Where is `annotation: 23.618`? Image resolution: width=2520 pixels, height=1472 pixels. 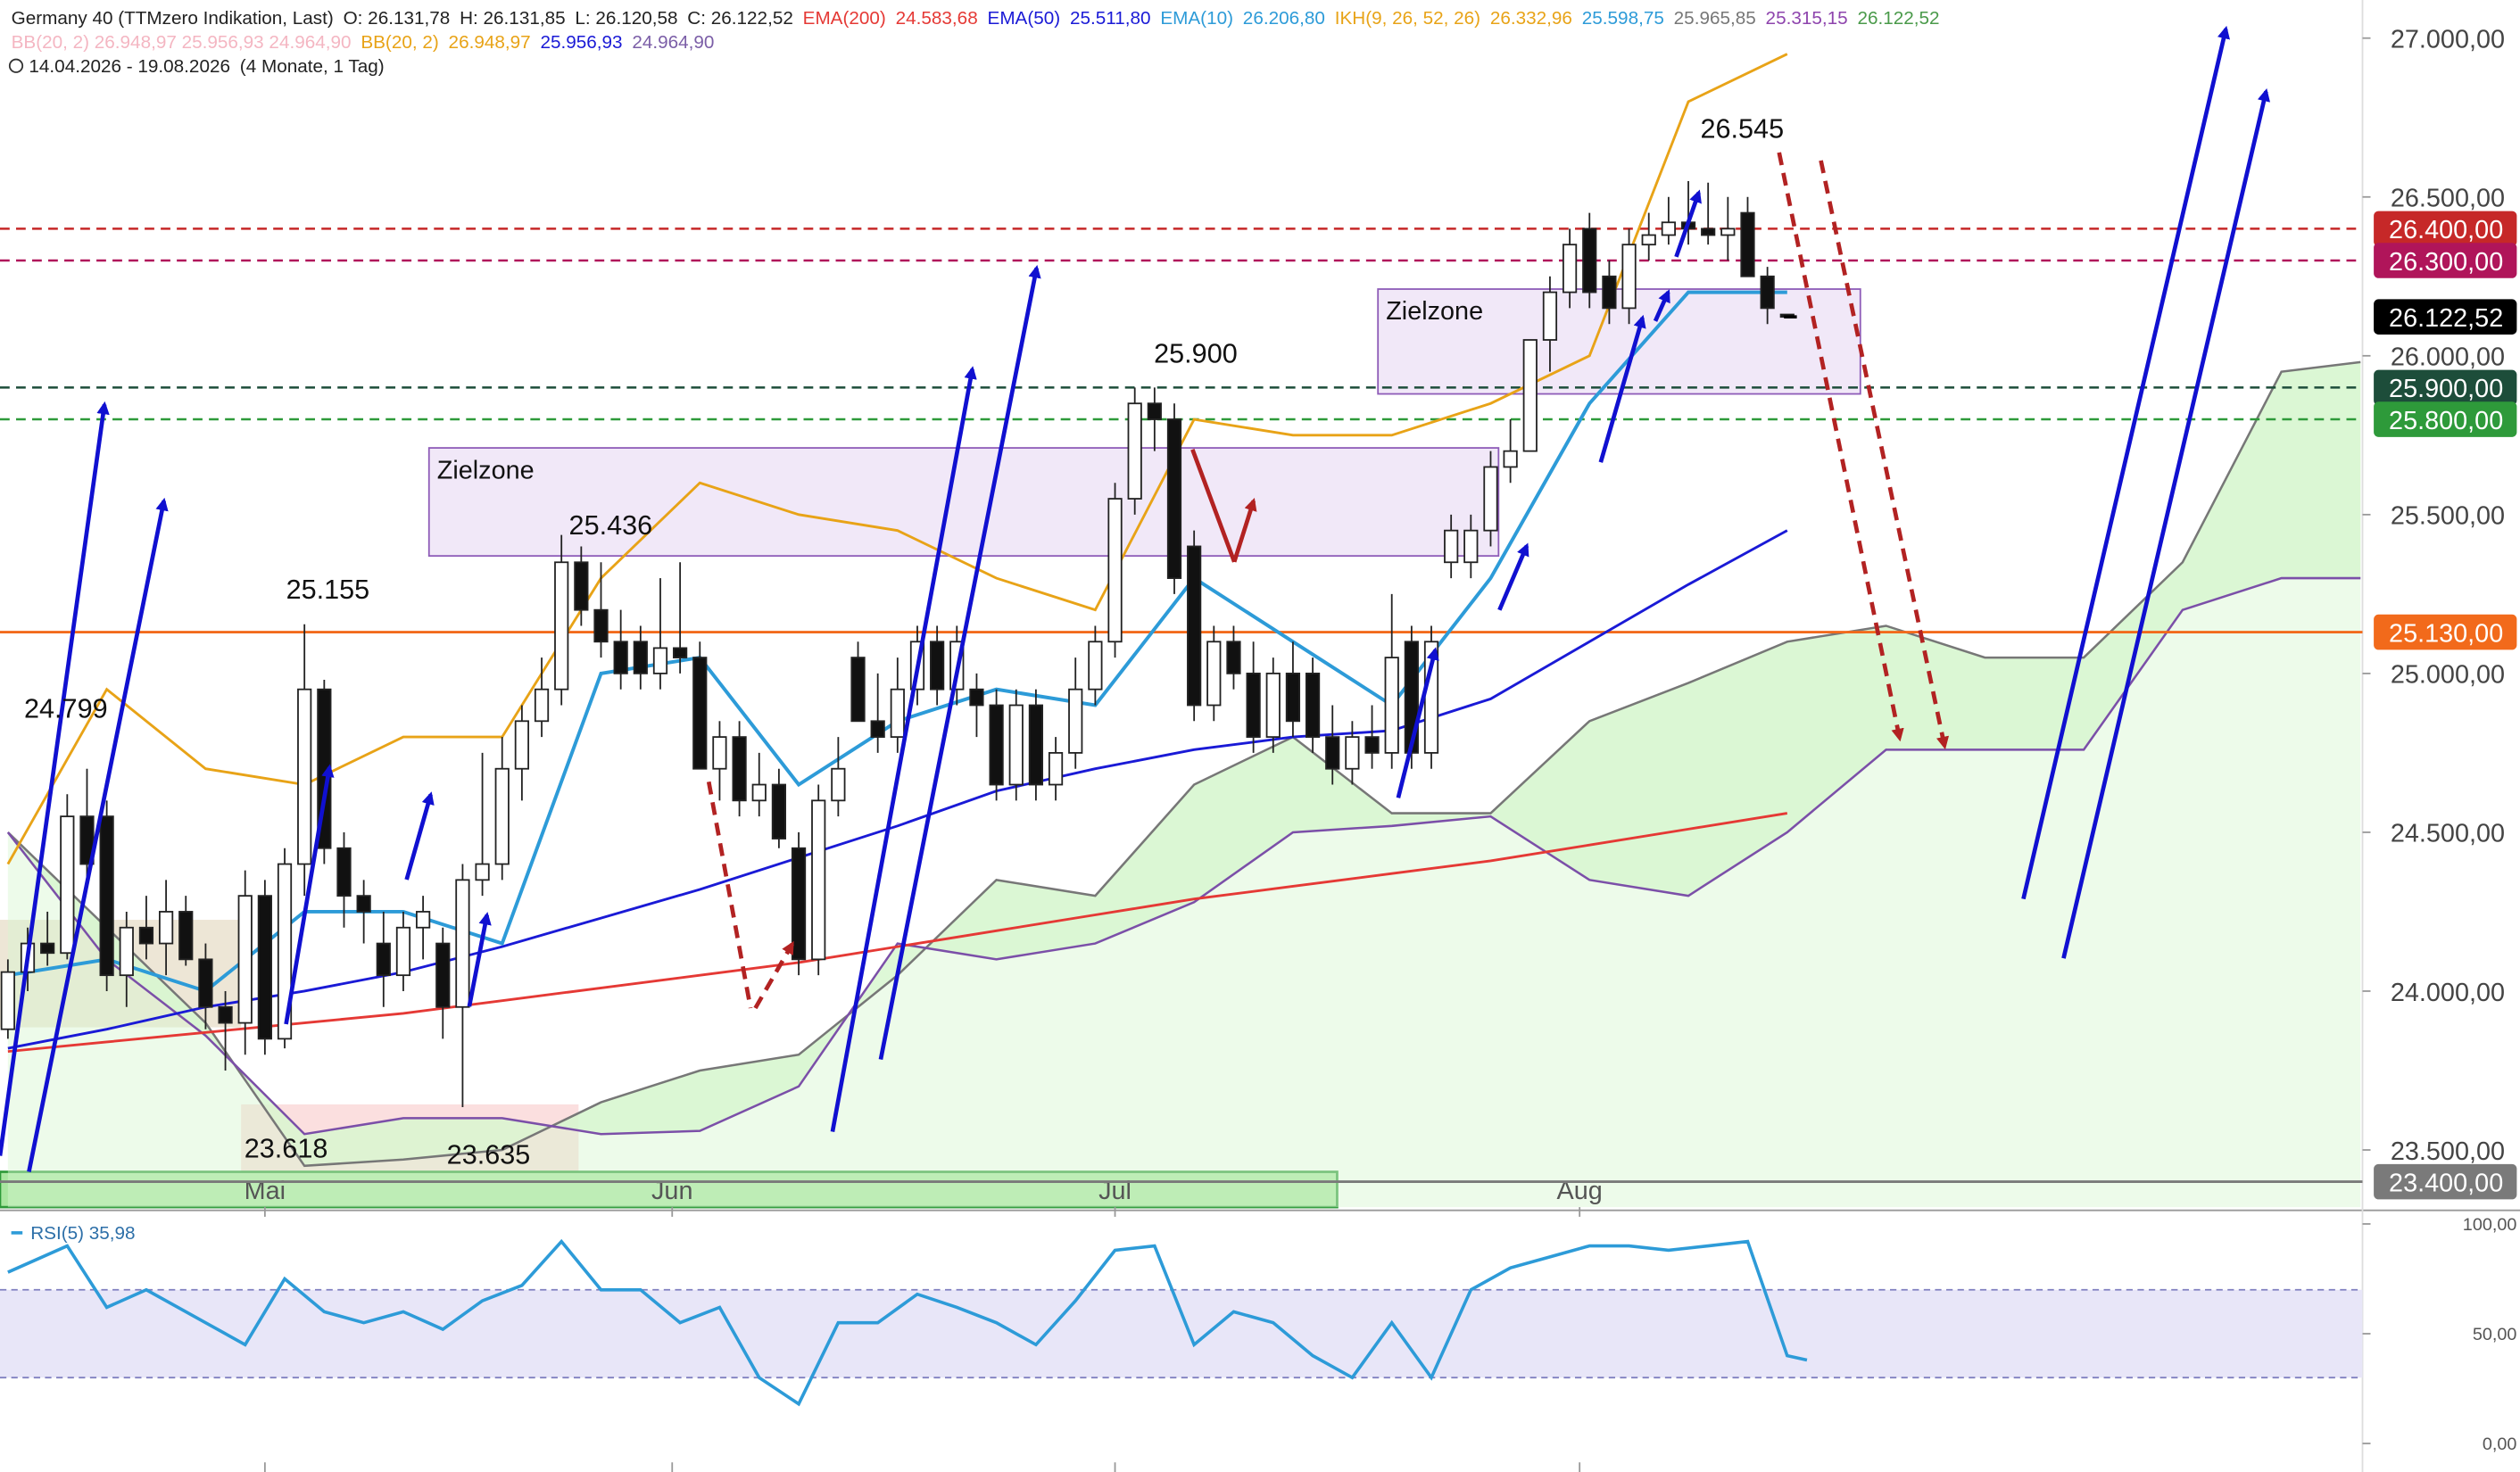
annotation: 23.618 is located at coordinates (286, 1148).